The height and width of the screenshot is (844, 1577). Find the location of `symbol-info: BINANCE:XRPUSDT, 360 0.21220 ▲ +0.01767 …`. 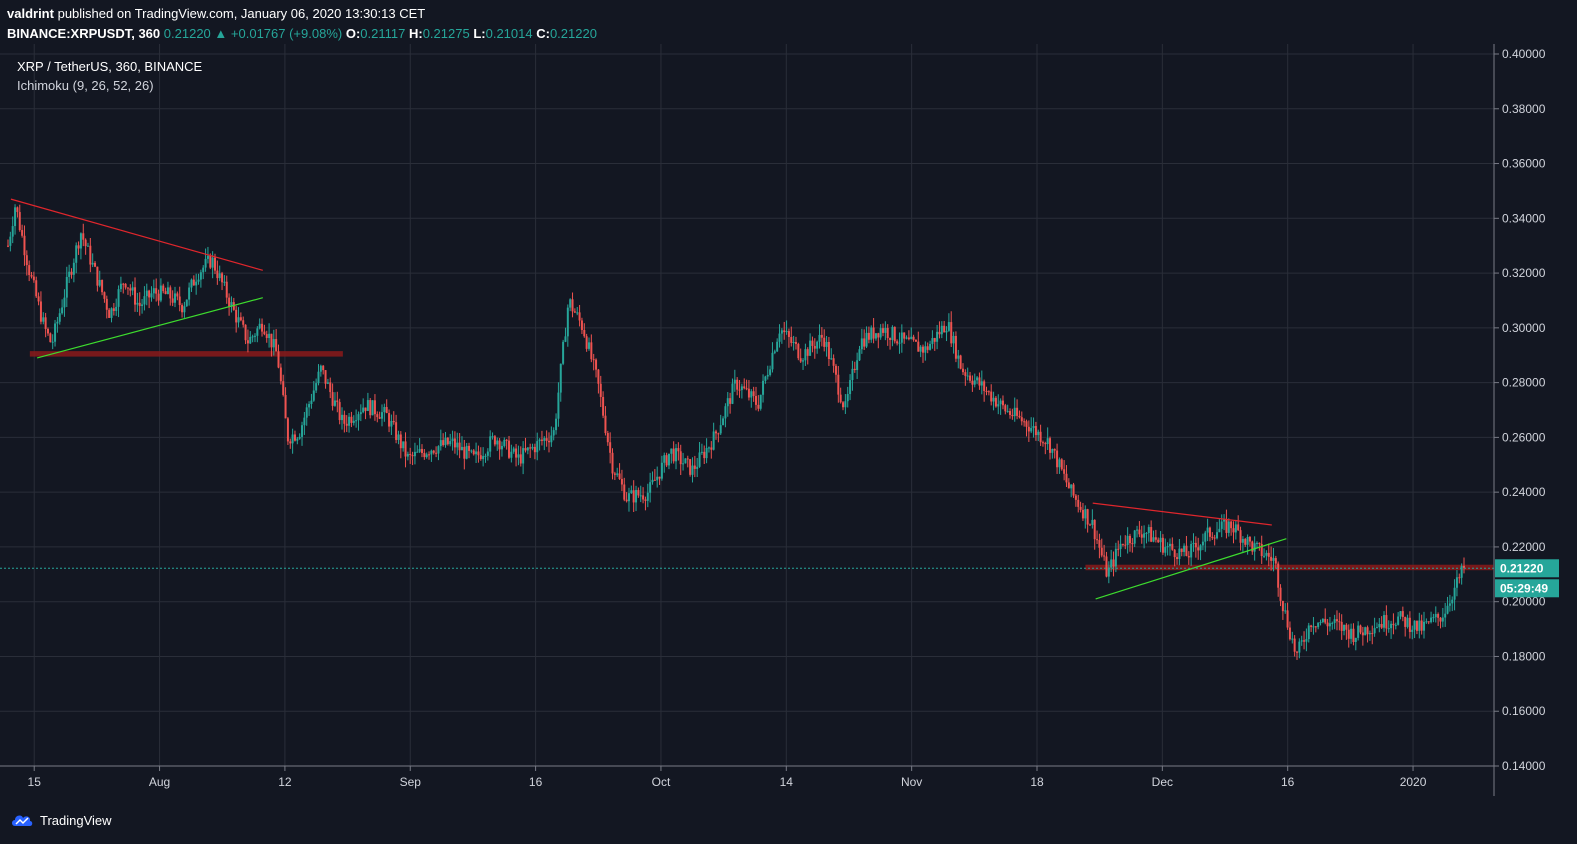

symbol-info: BINANCE:XRPUSDT, 360 0.21220 ▲ +0.01767 … is located at coordinates (302, 33).